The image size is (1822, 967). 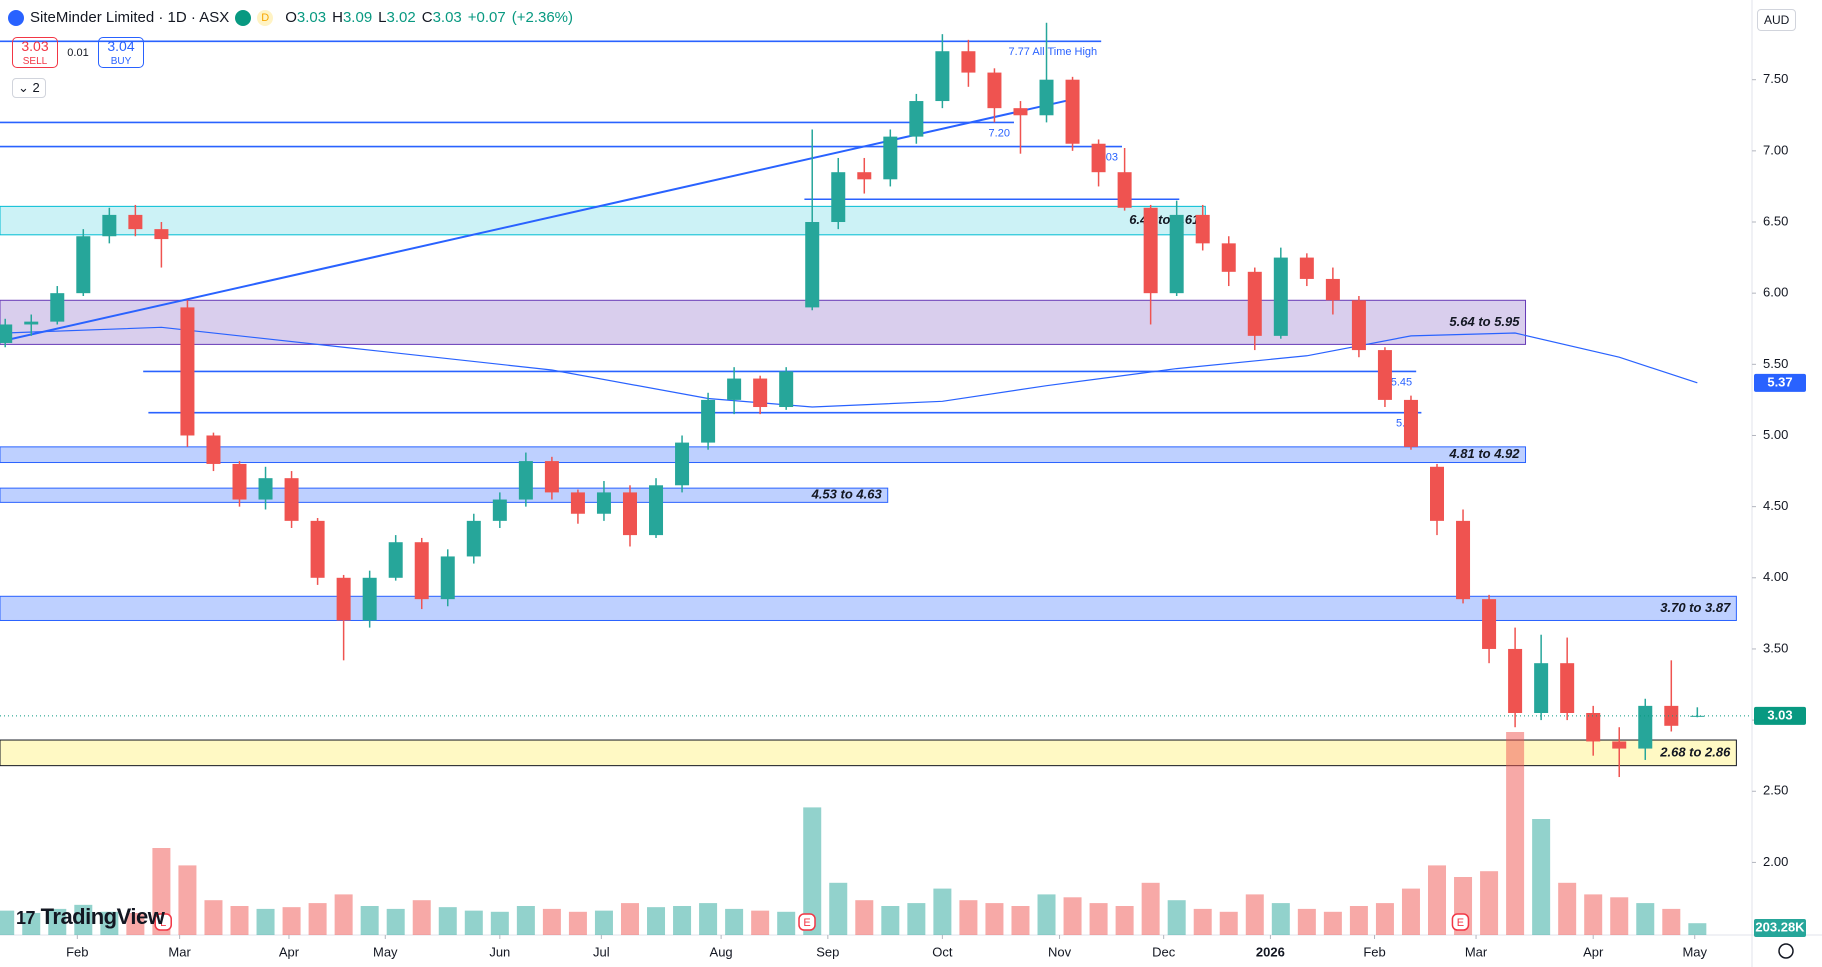 What do you see at coordinates (763, 322) in the screenshot?
I see `price-zone` at bounding box center [763, 322].